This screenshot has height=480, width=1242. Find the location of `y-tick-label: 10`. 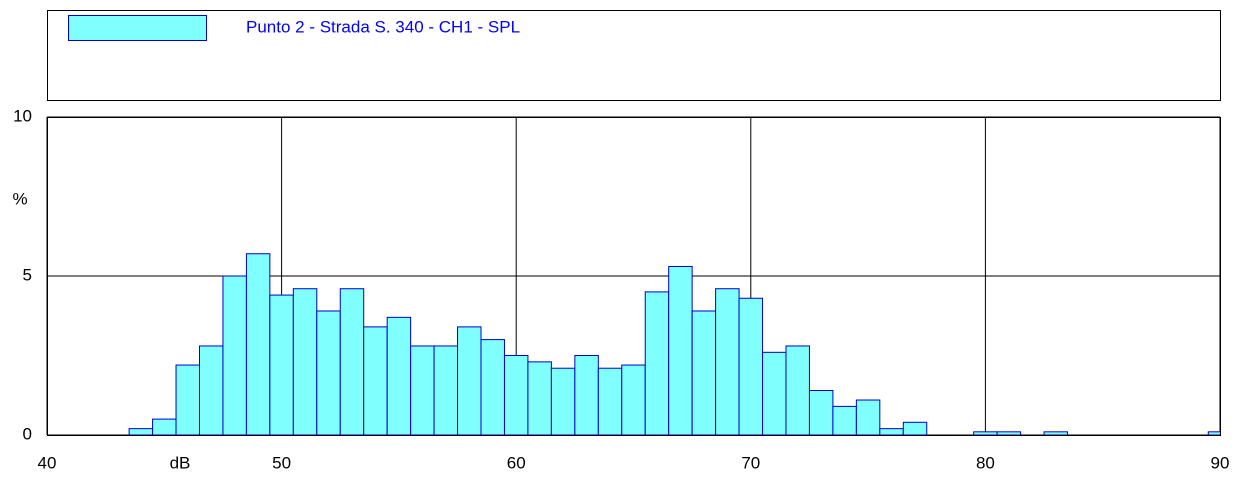

y-tick-label: 10 is located at coordinates (22, 115).